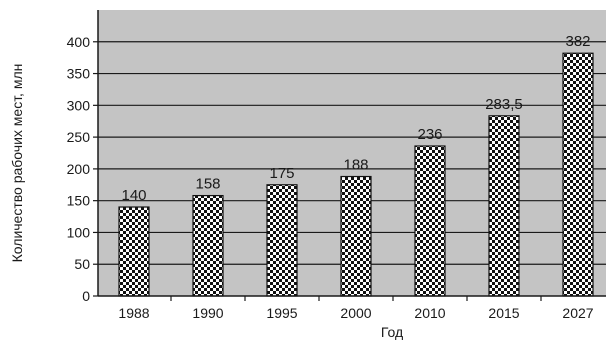 This screenshot has width=608, height=345. What do you see at coordinates (208, 245) in the screenshot?
I see `bar-1990` at bounding box center [208, 245].